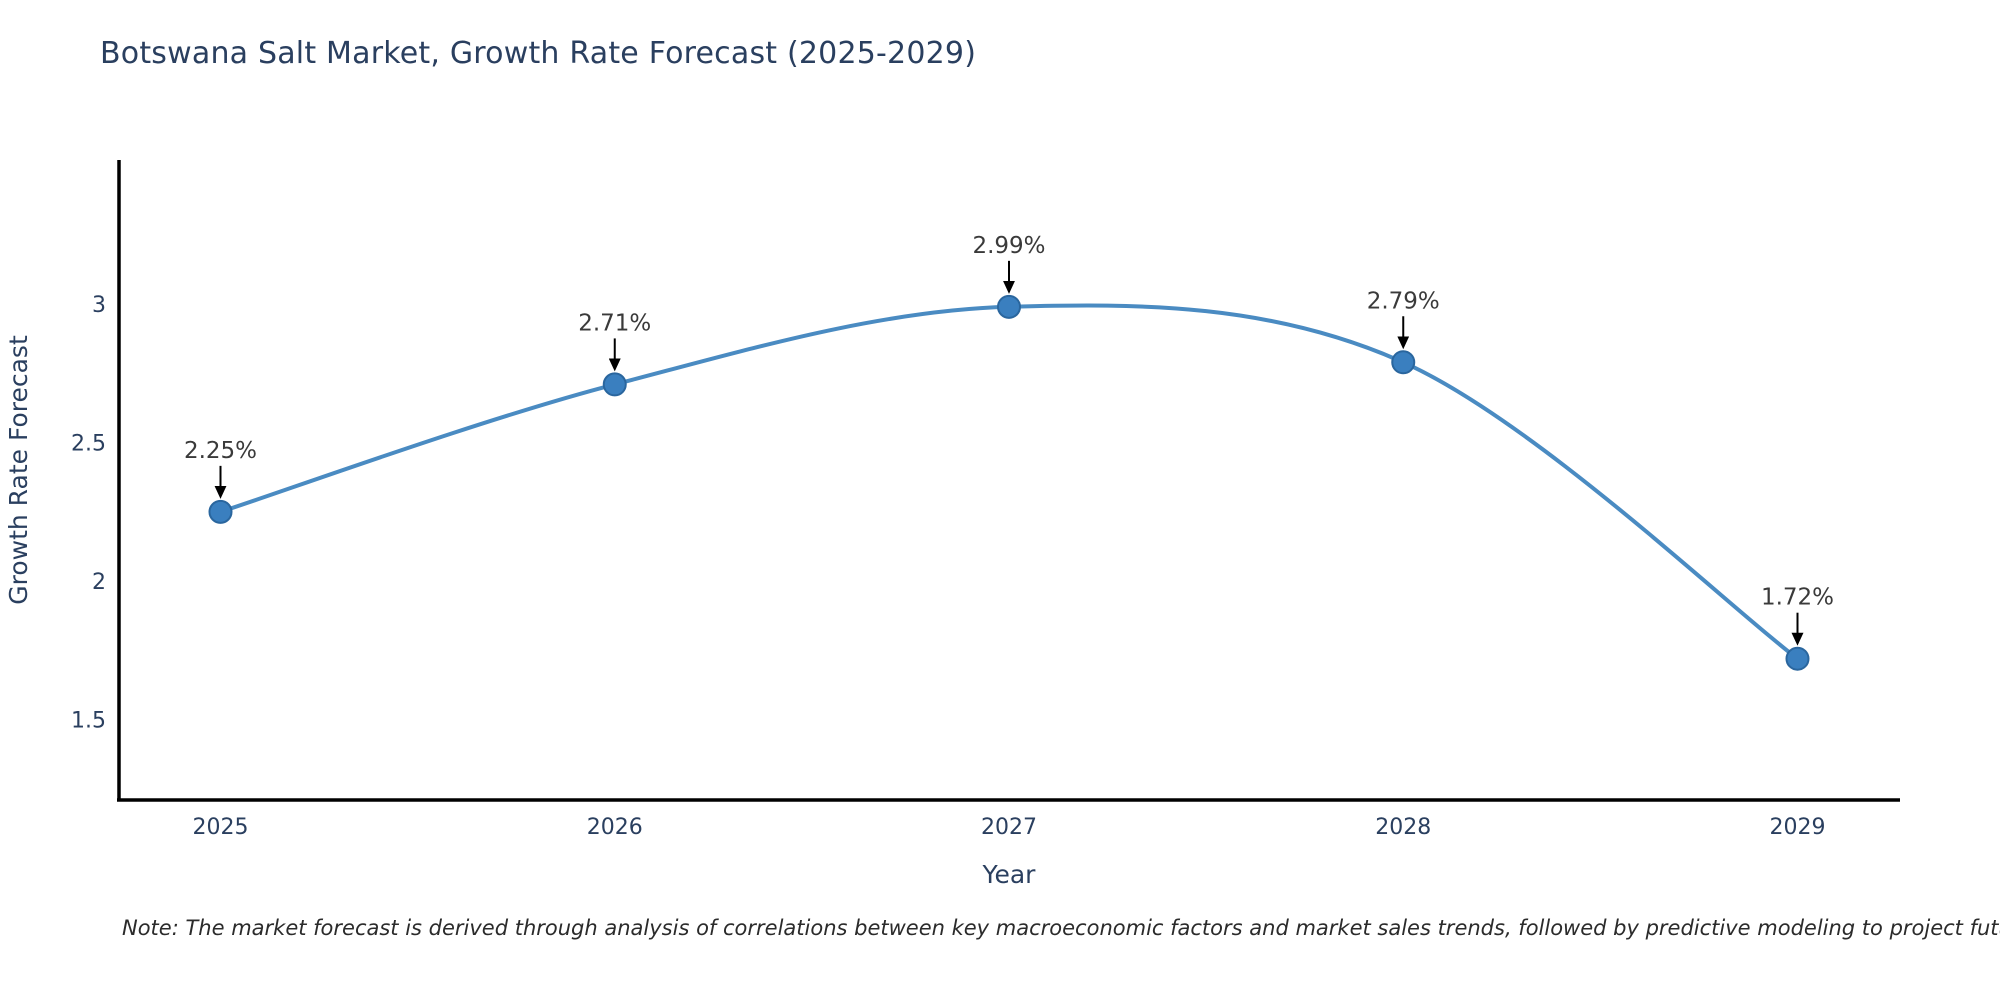 The image size is (2000, 1000). What do you see at coordinates (614, 384) in the screenshot?
I see `data-point-2026` at bounding box center [614, 384].